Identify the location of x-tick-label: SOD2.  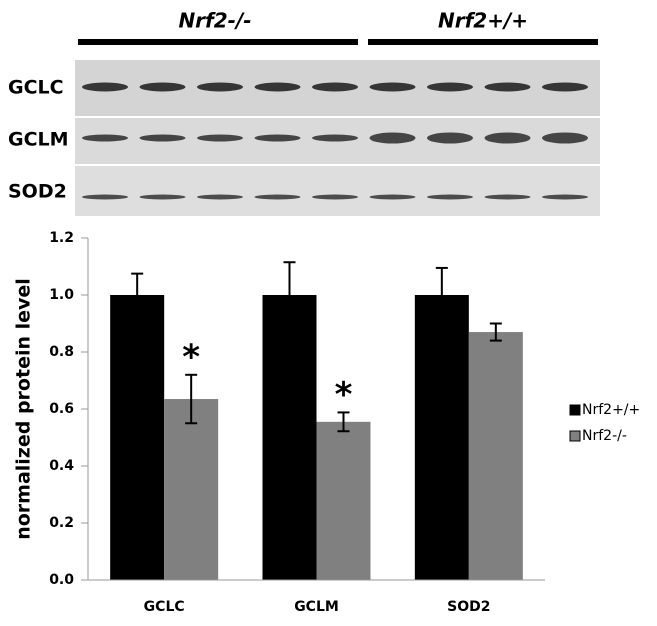
(468, 607).